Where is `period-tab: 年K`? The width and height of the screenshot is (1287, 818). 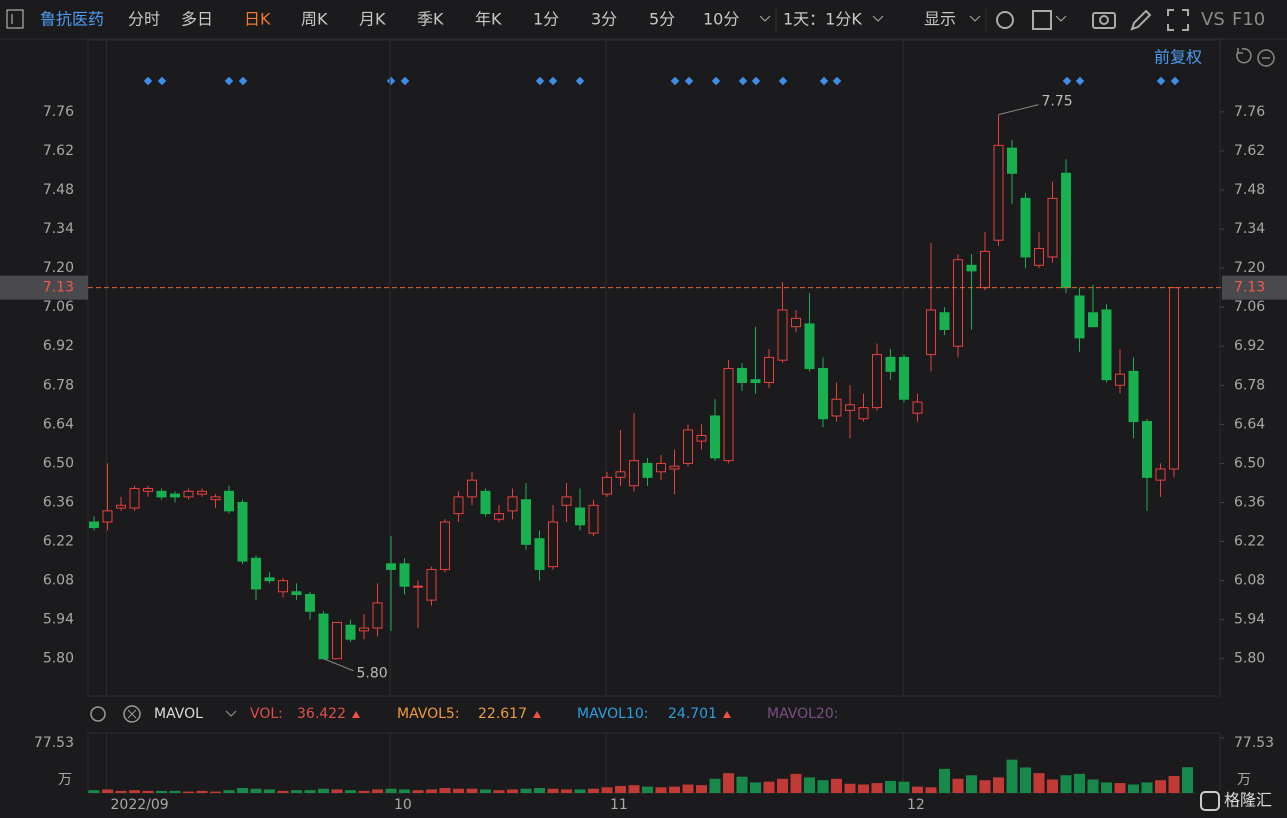
period-tab: 年K is located at coordinates (488, 19).